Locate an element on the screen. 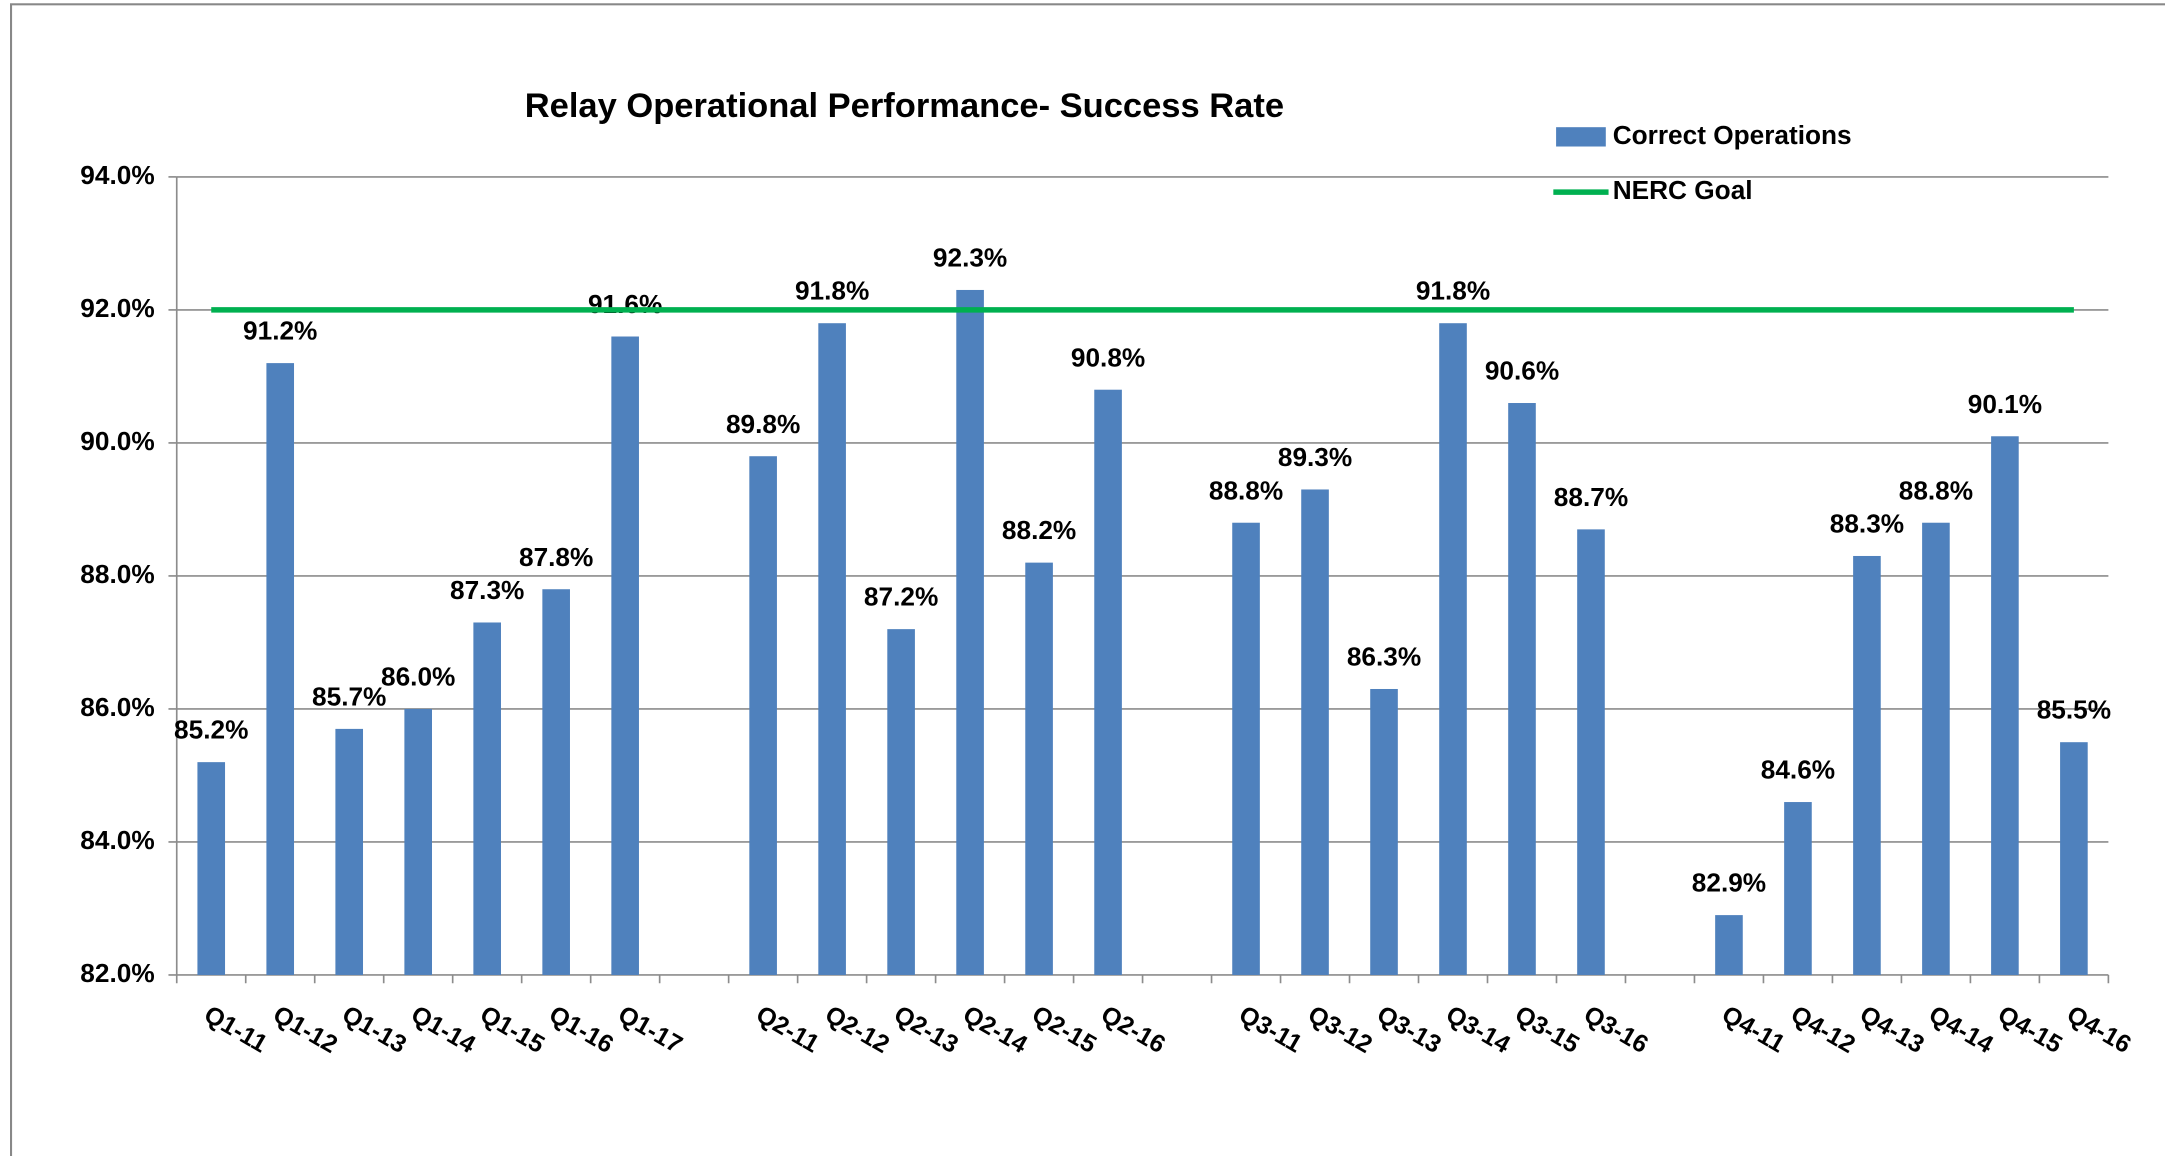 This screenshot has width=2165, height=1156. value-label: 88.7% is located at coordinates (1591, 497).